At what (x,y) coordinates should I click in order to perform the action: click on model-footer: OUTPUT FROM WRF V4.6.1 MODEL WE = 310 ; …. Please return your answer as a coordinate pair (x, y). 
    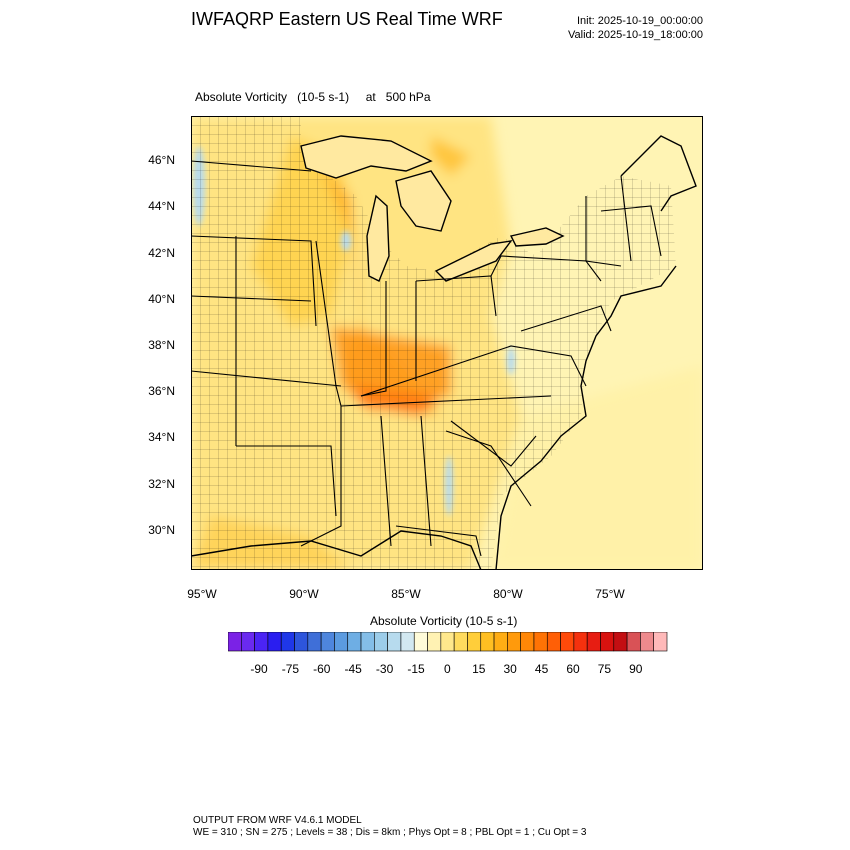
    Looking at the image, I should click on (389, 827).